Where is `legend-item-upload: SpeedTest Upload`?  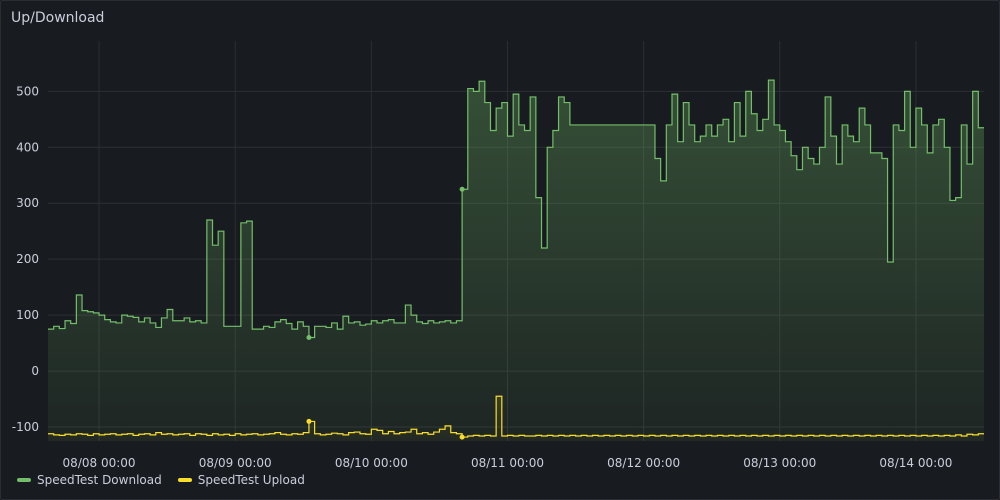
legend-item-upload: SpeedTest Upload is located at coordinates (241, 480).